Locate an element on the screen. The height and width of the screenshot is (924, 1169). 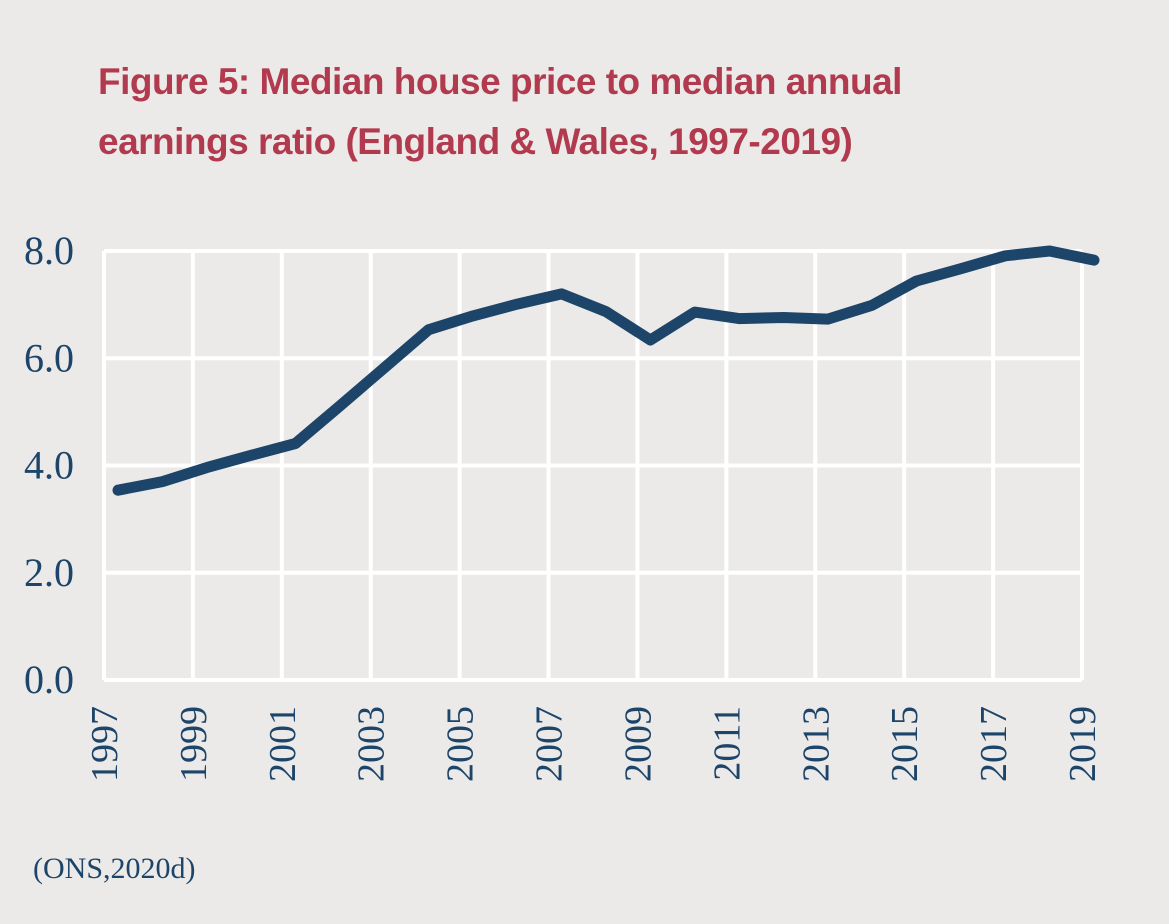
x-tick-label: 2015 is located at coordinates (905, 744).